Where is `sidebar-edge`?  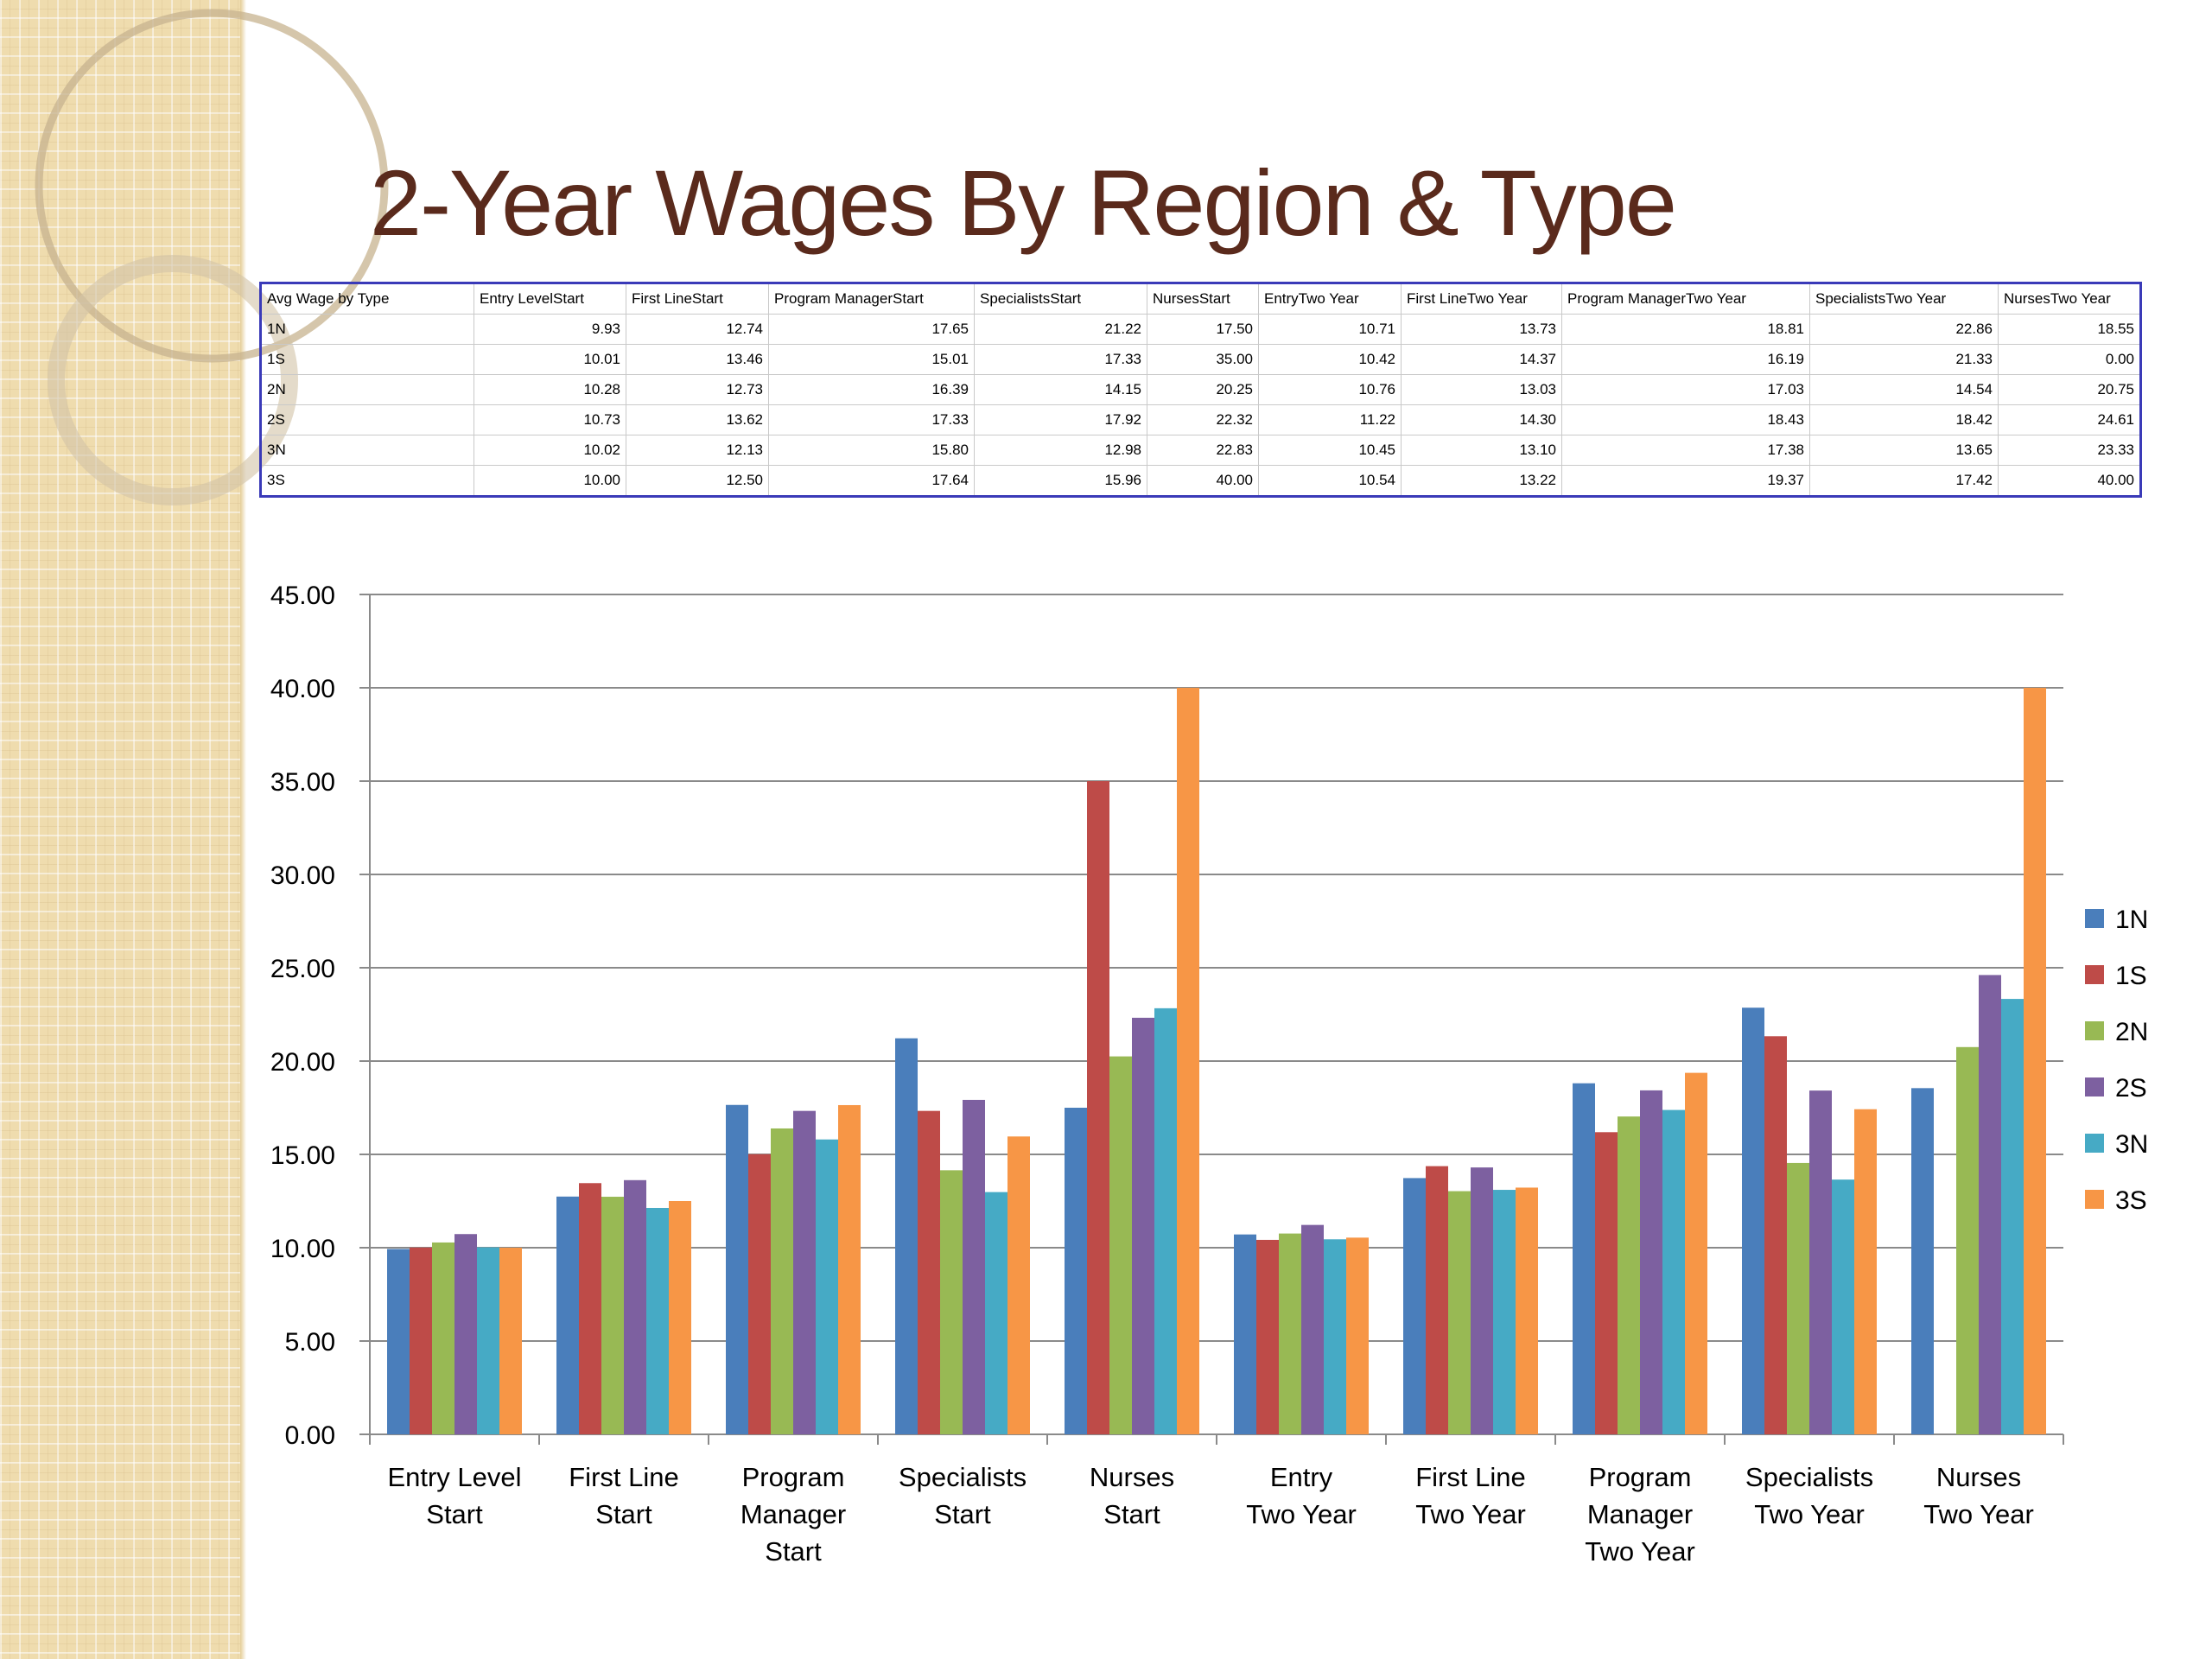
sidebar-edge is located at coordinates (243, 829).